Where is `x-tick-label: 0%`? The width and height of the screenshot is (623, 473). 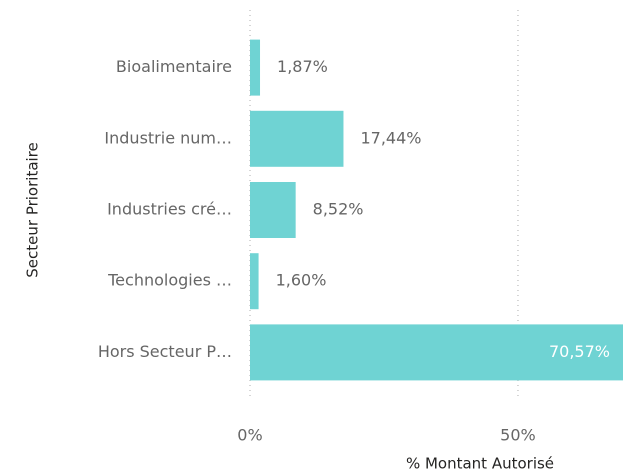
x-tick-label: 0% is located at coordinates (249, 435).